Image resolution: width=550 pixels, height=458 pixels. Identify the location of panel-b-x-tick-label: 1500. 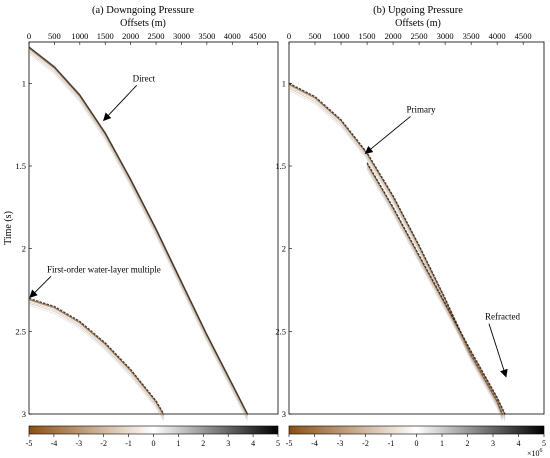
(367, 36).